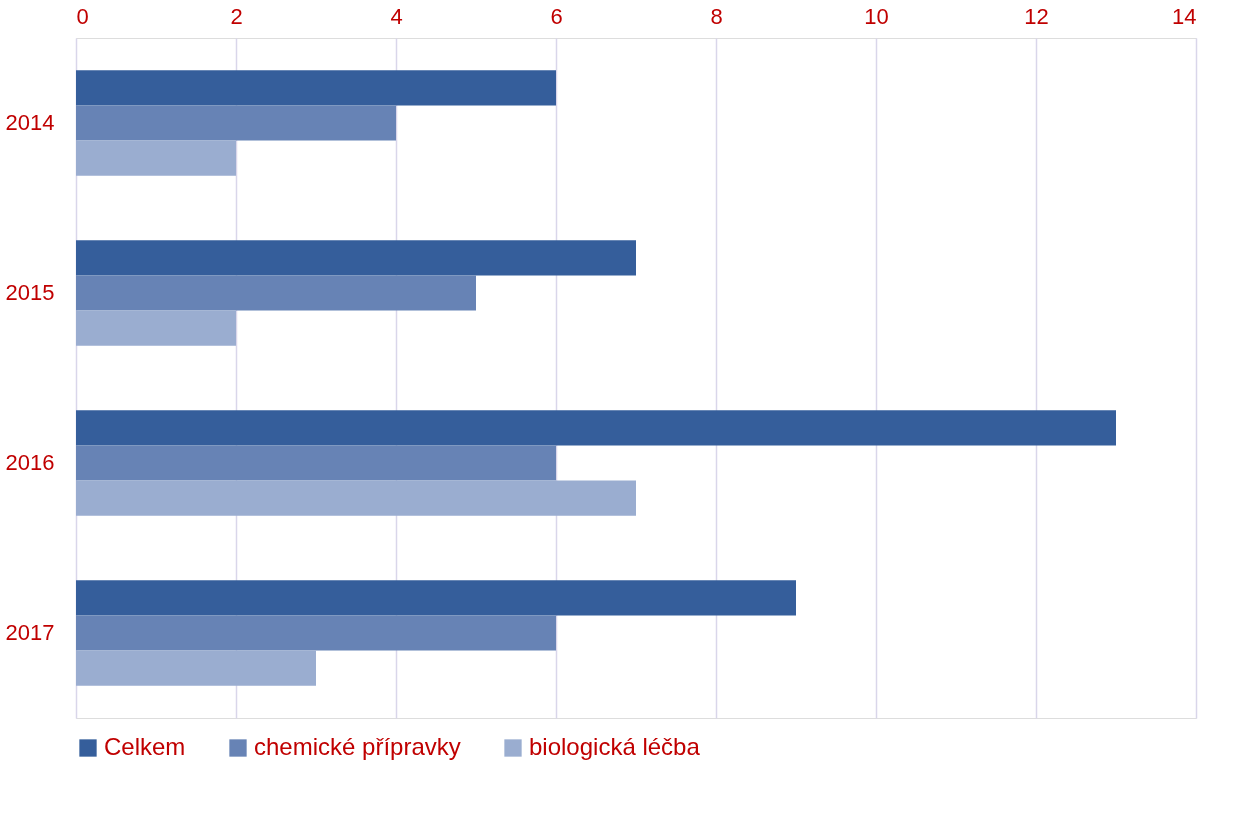 This screenshot has height=815, width=1246. Describe the element at coordinates (357, 746) in the screenshot. I see `legend-label: chemické přípravky` at that location.